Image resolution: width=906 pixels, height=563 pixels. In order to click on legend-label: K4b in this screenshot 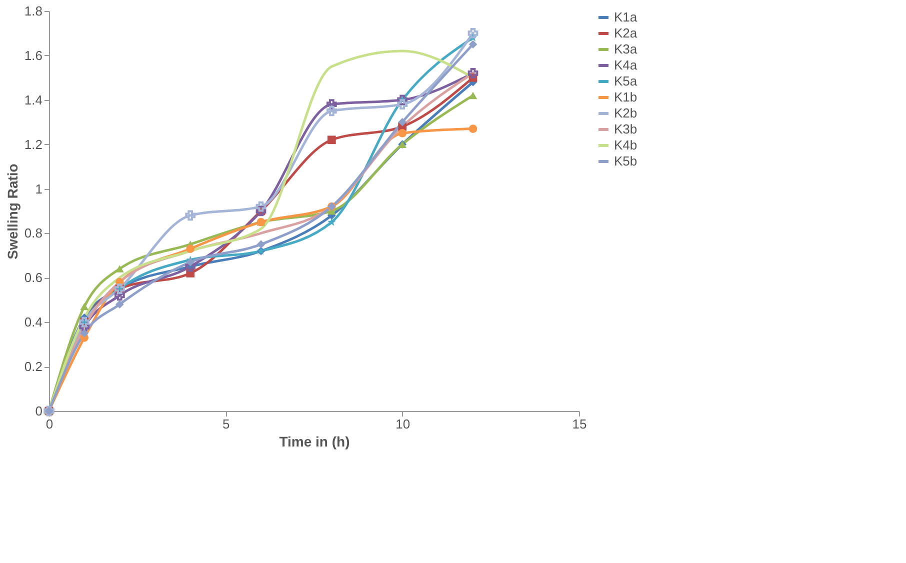, I will do `click(626, 145)`.